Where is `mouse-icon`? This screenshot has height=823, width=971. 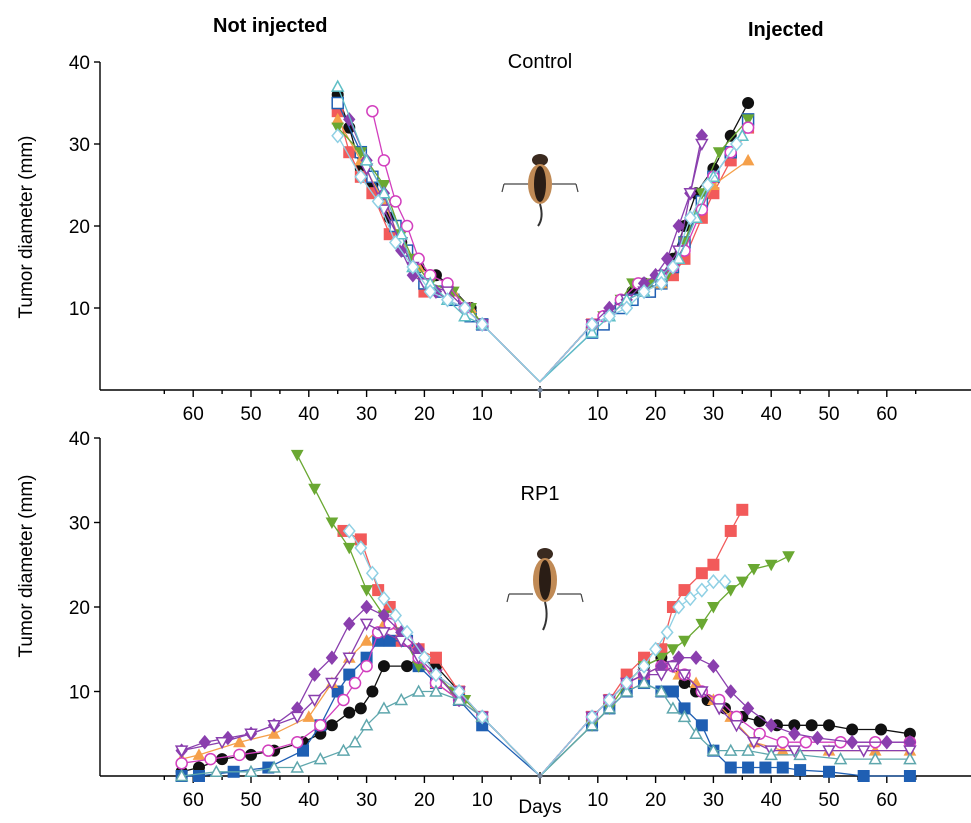 mouse-icon is located at coordinates (540, 190).